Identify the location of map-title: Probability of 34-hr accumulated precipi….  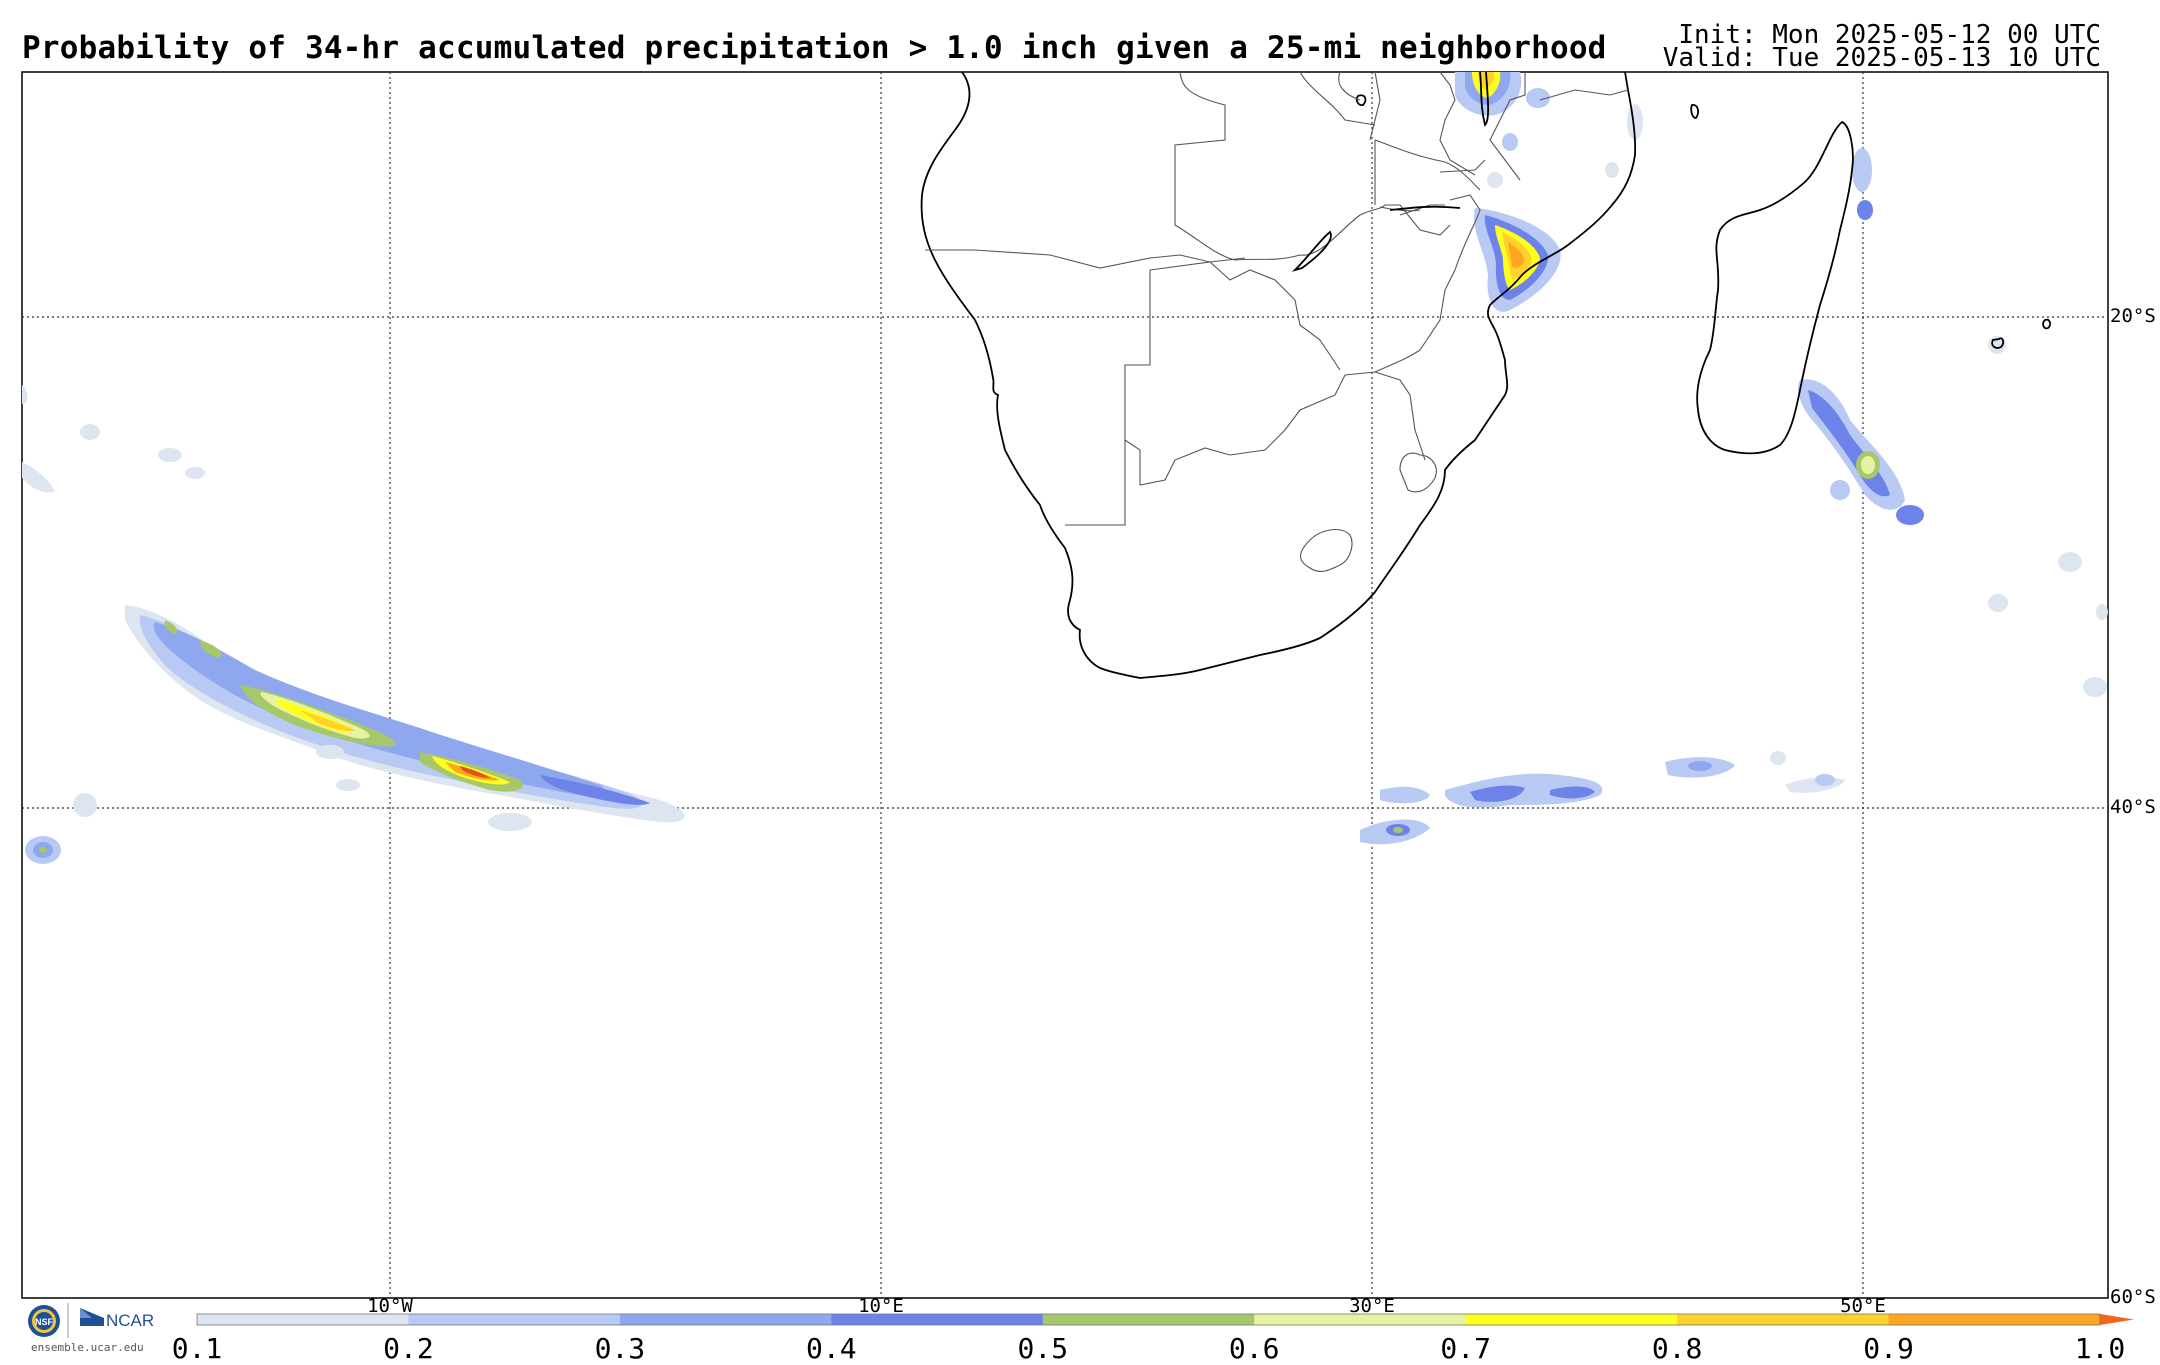
(814, 48).